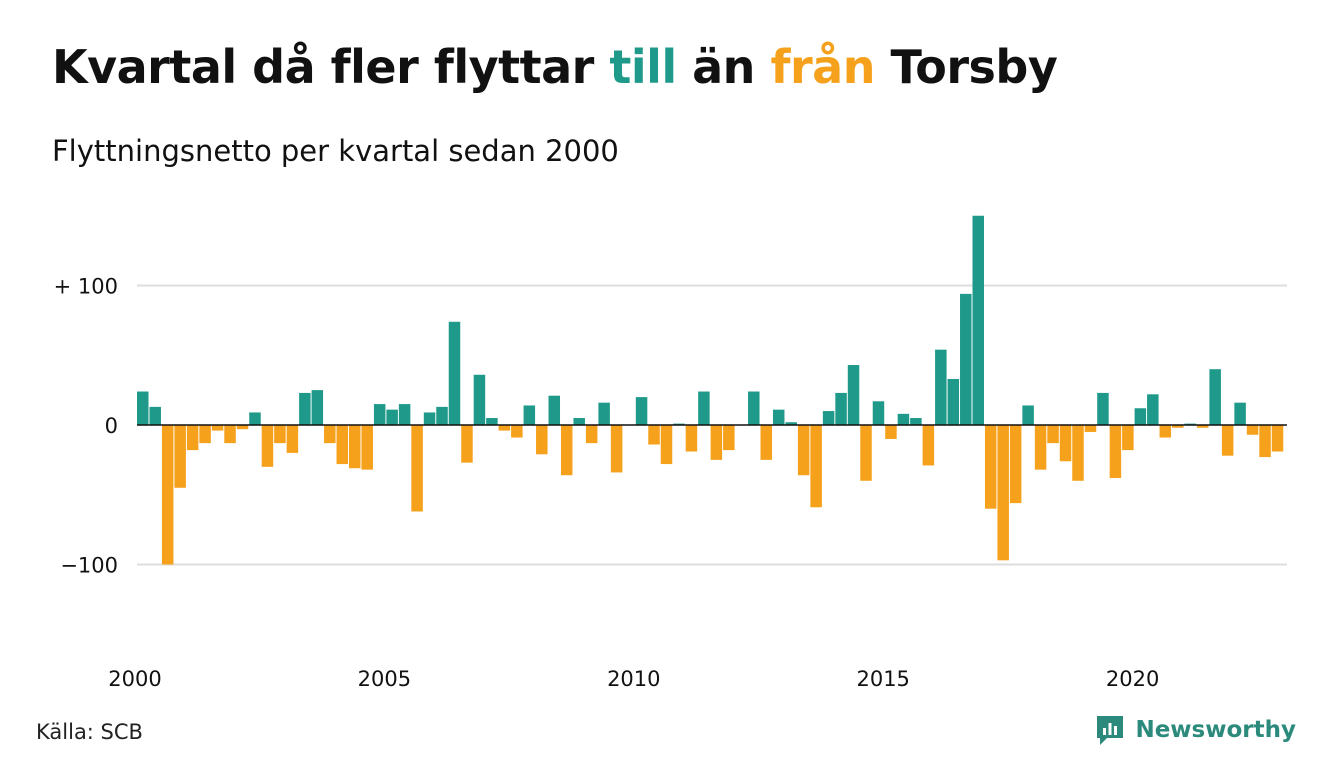  I want to click on x-tick-label: 2010, so click(633, 679).